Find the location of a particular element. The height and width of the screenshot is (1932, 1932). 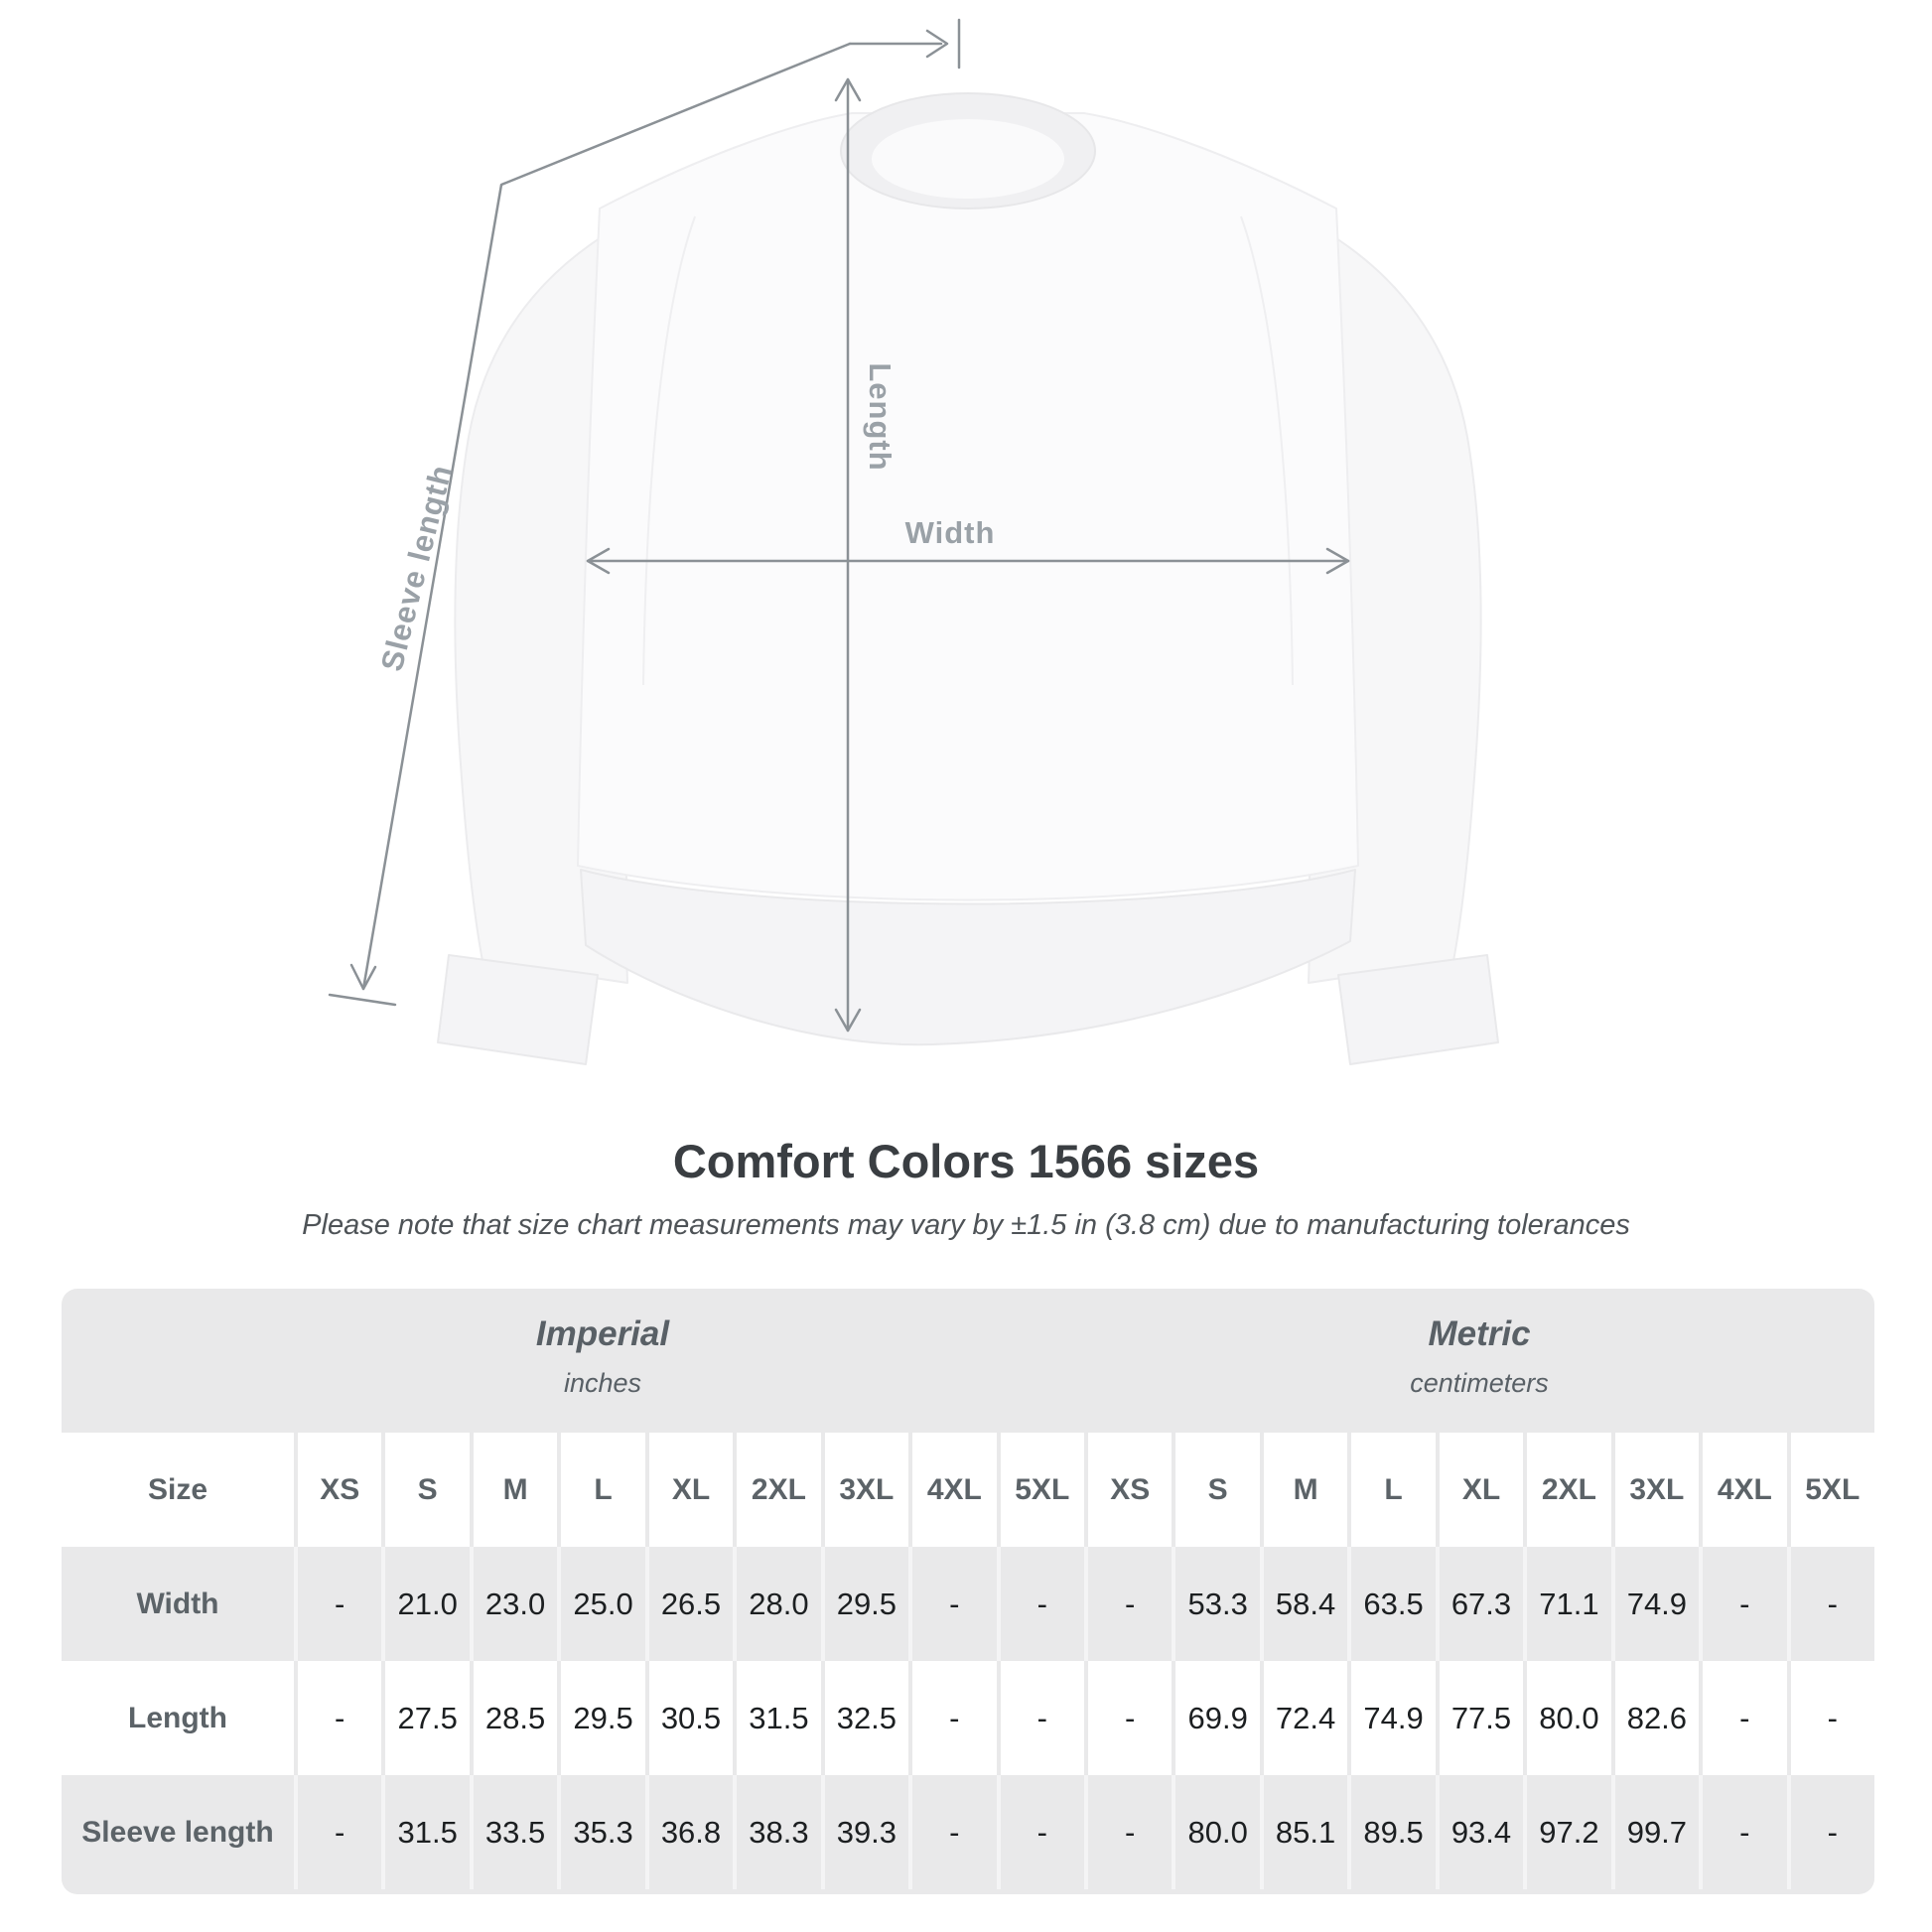

imperial-sublabel: inches is located at coordinates (602, 1383).